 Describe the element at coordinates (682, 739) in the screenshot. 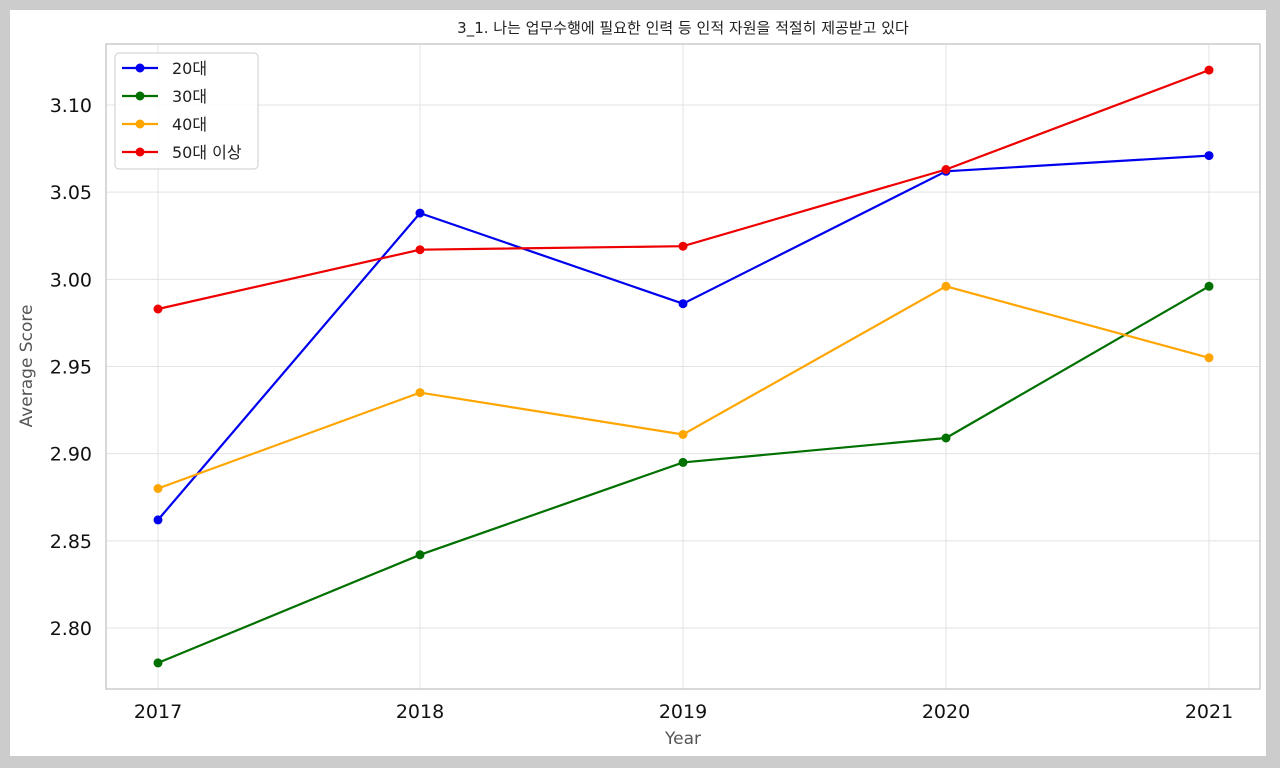

I see `x-axis-label: Year` at that location.